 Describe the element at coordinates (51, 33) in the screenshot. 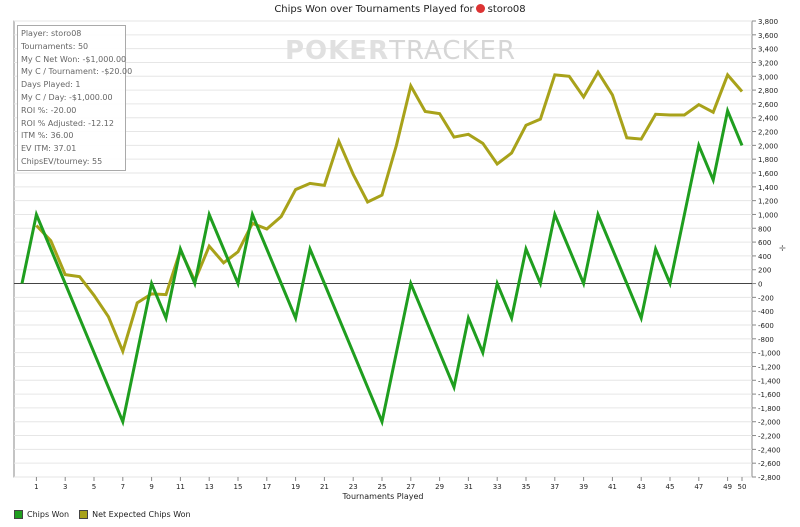

I see `stat-line: Player: storo08` at that location.